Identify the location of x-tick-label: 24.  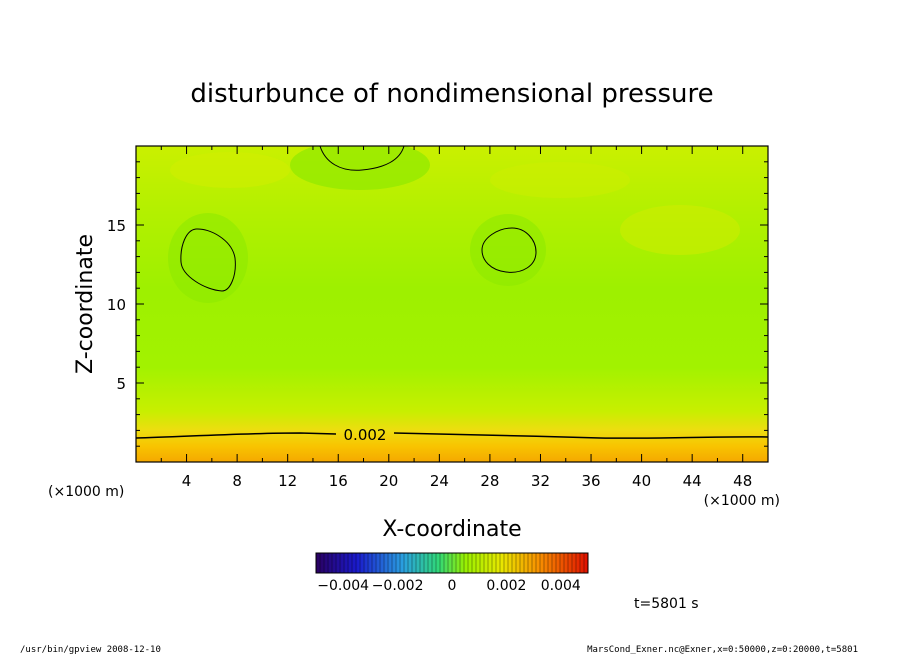
(439, 481).